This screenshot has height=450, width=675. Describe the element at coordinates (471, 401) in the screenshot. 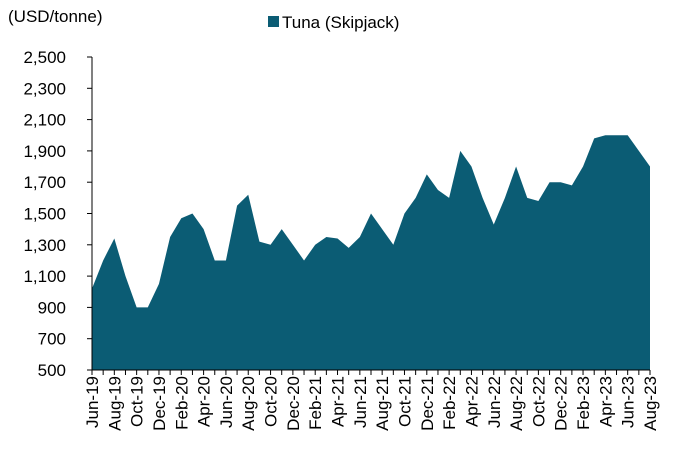

I see `x-tick-label: Apr-22` at that location.